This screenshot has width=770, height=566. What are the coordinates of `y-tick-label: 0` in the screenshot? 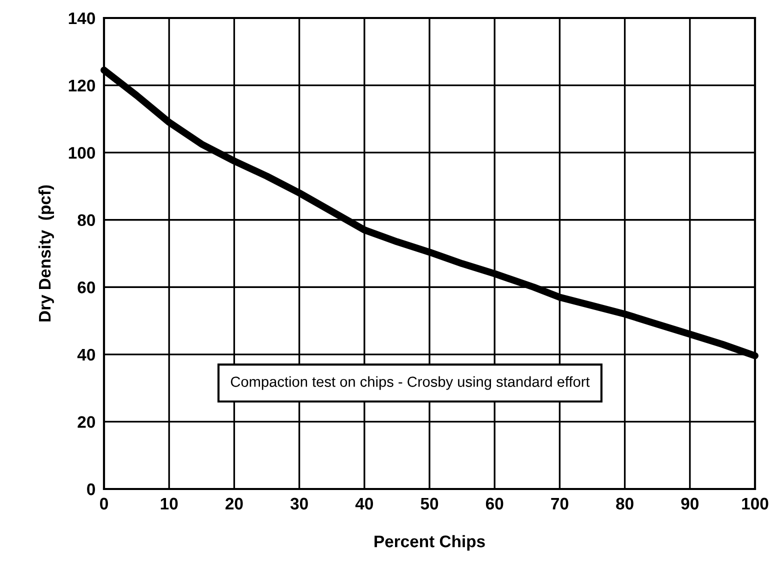 It's located at (91, 489).